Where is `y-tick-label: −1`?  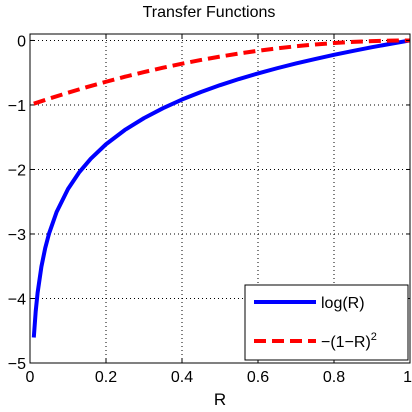 y-tick-label: −1 is located at coordinates (17, 106).